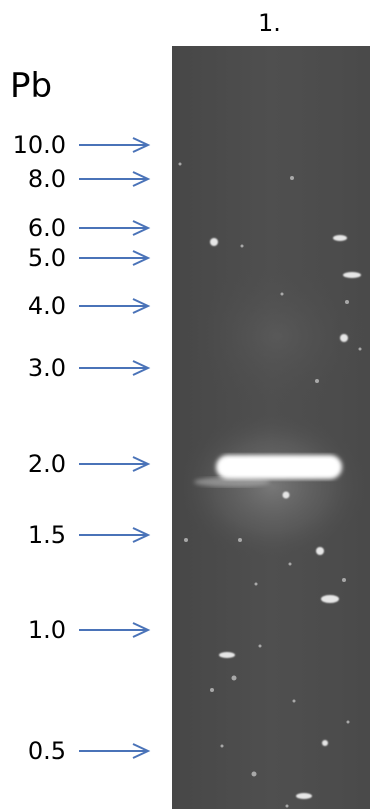 This screenshot has height=809, width=370. What do you see at coordinates (46, 306) in the screenshot?
I see `ladder-marker-label: 4.0` at bounding box center [46, 306].